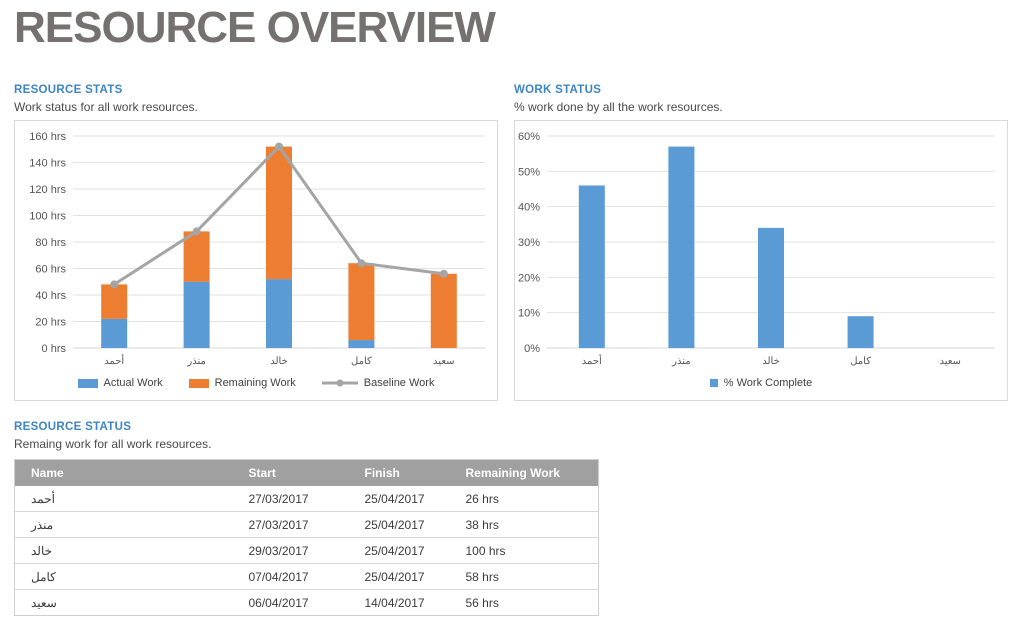 This screenshot has height=637, width=1024. I want to click on resource-stats-subtitle: Work status for all work resources., so click(106, 107).